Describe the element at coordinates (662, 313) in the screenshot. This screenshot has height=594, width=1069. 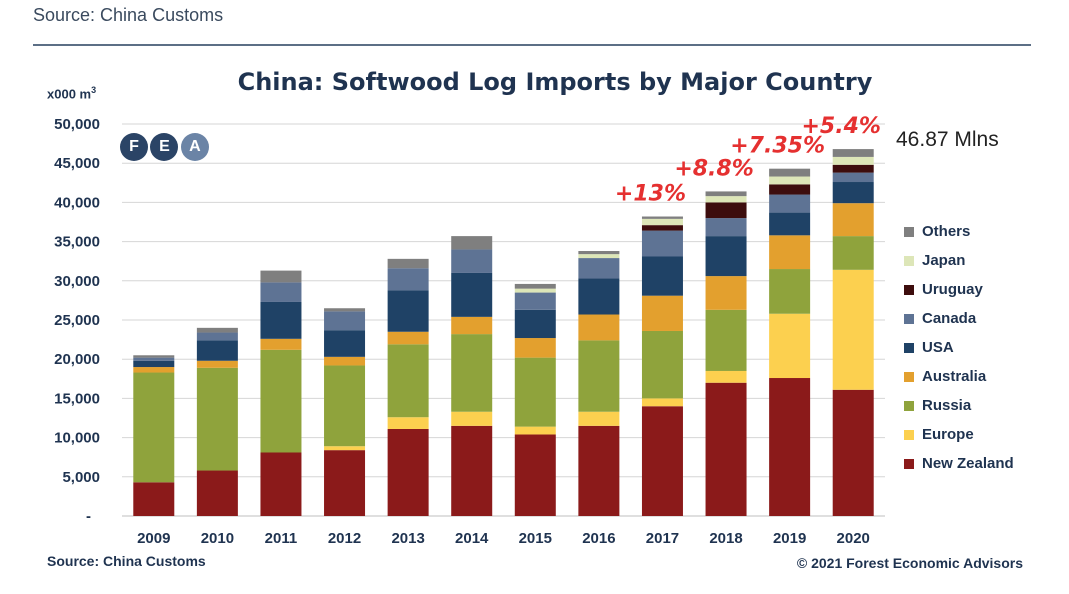
I see `bar-segment-australia-2017` at that location.